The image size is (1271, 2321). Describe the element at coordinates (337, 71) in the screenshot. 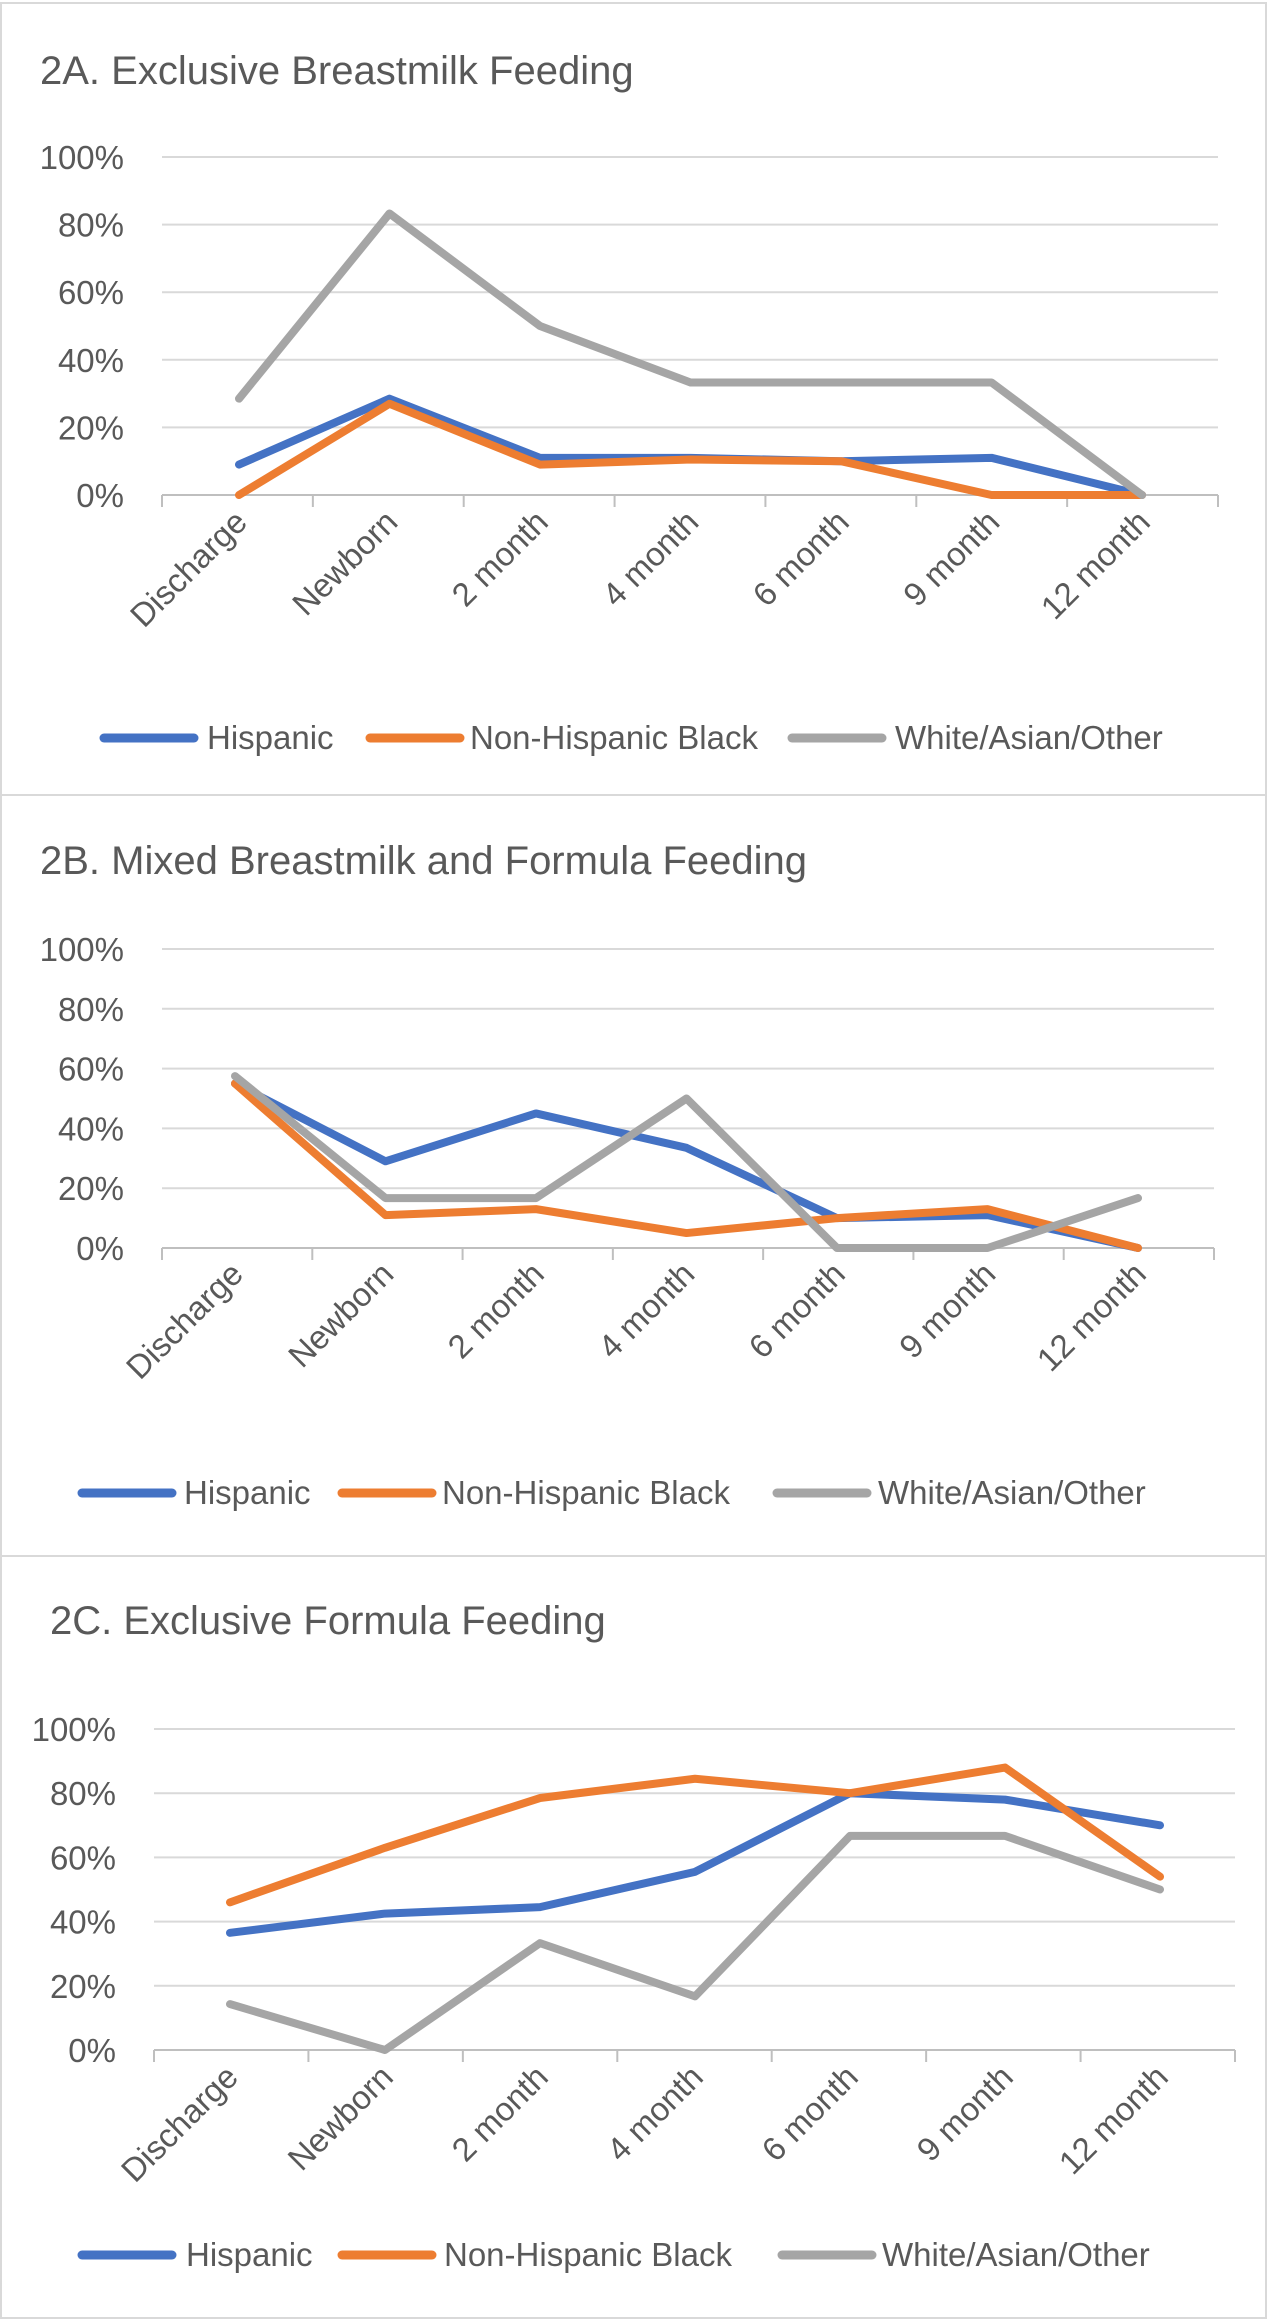

I see `chart-title: 2A. Exclusive Breastmilk Feeding` at that location.